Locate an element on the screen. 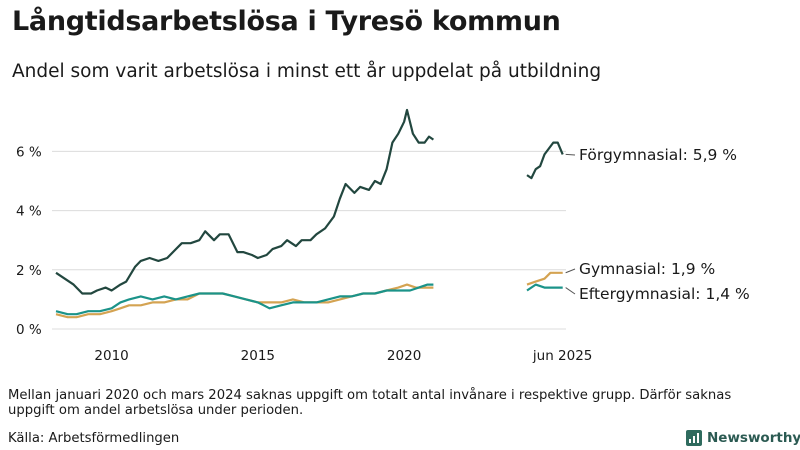  series-line-forgymnasial is located at coordinates (545, 160).